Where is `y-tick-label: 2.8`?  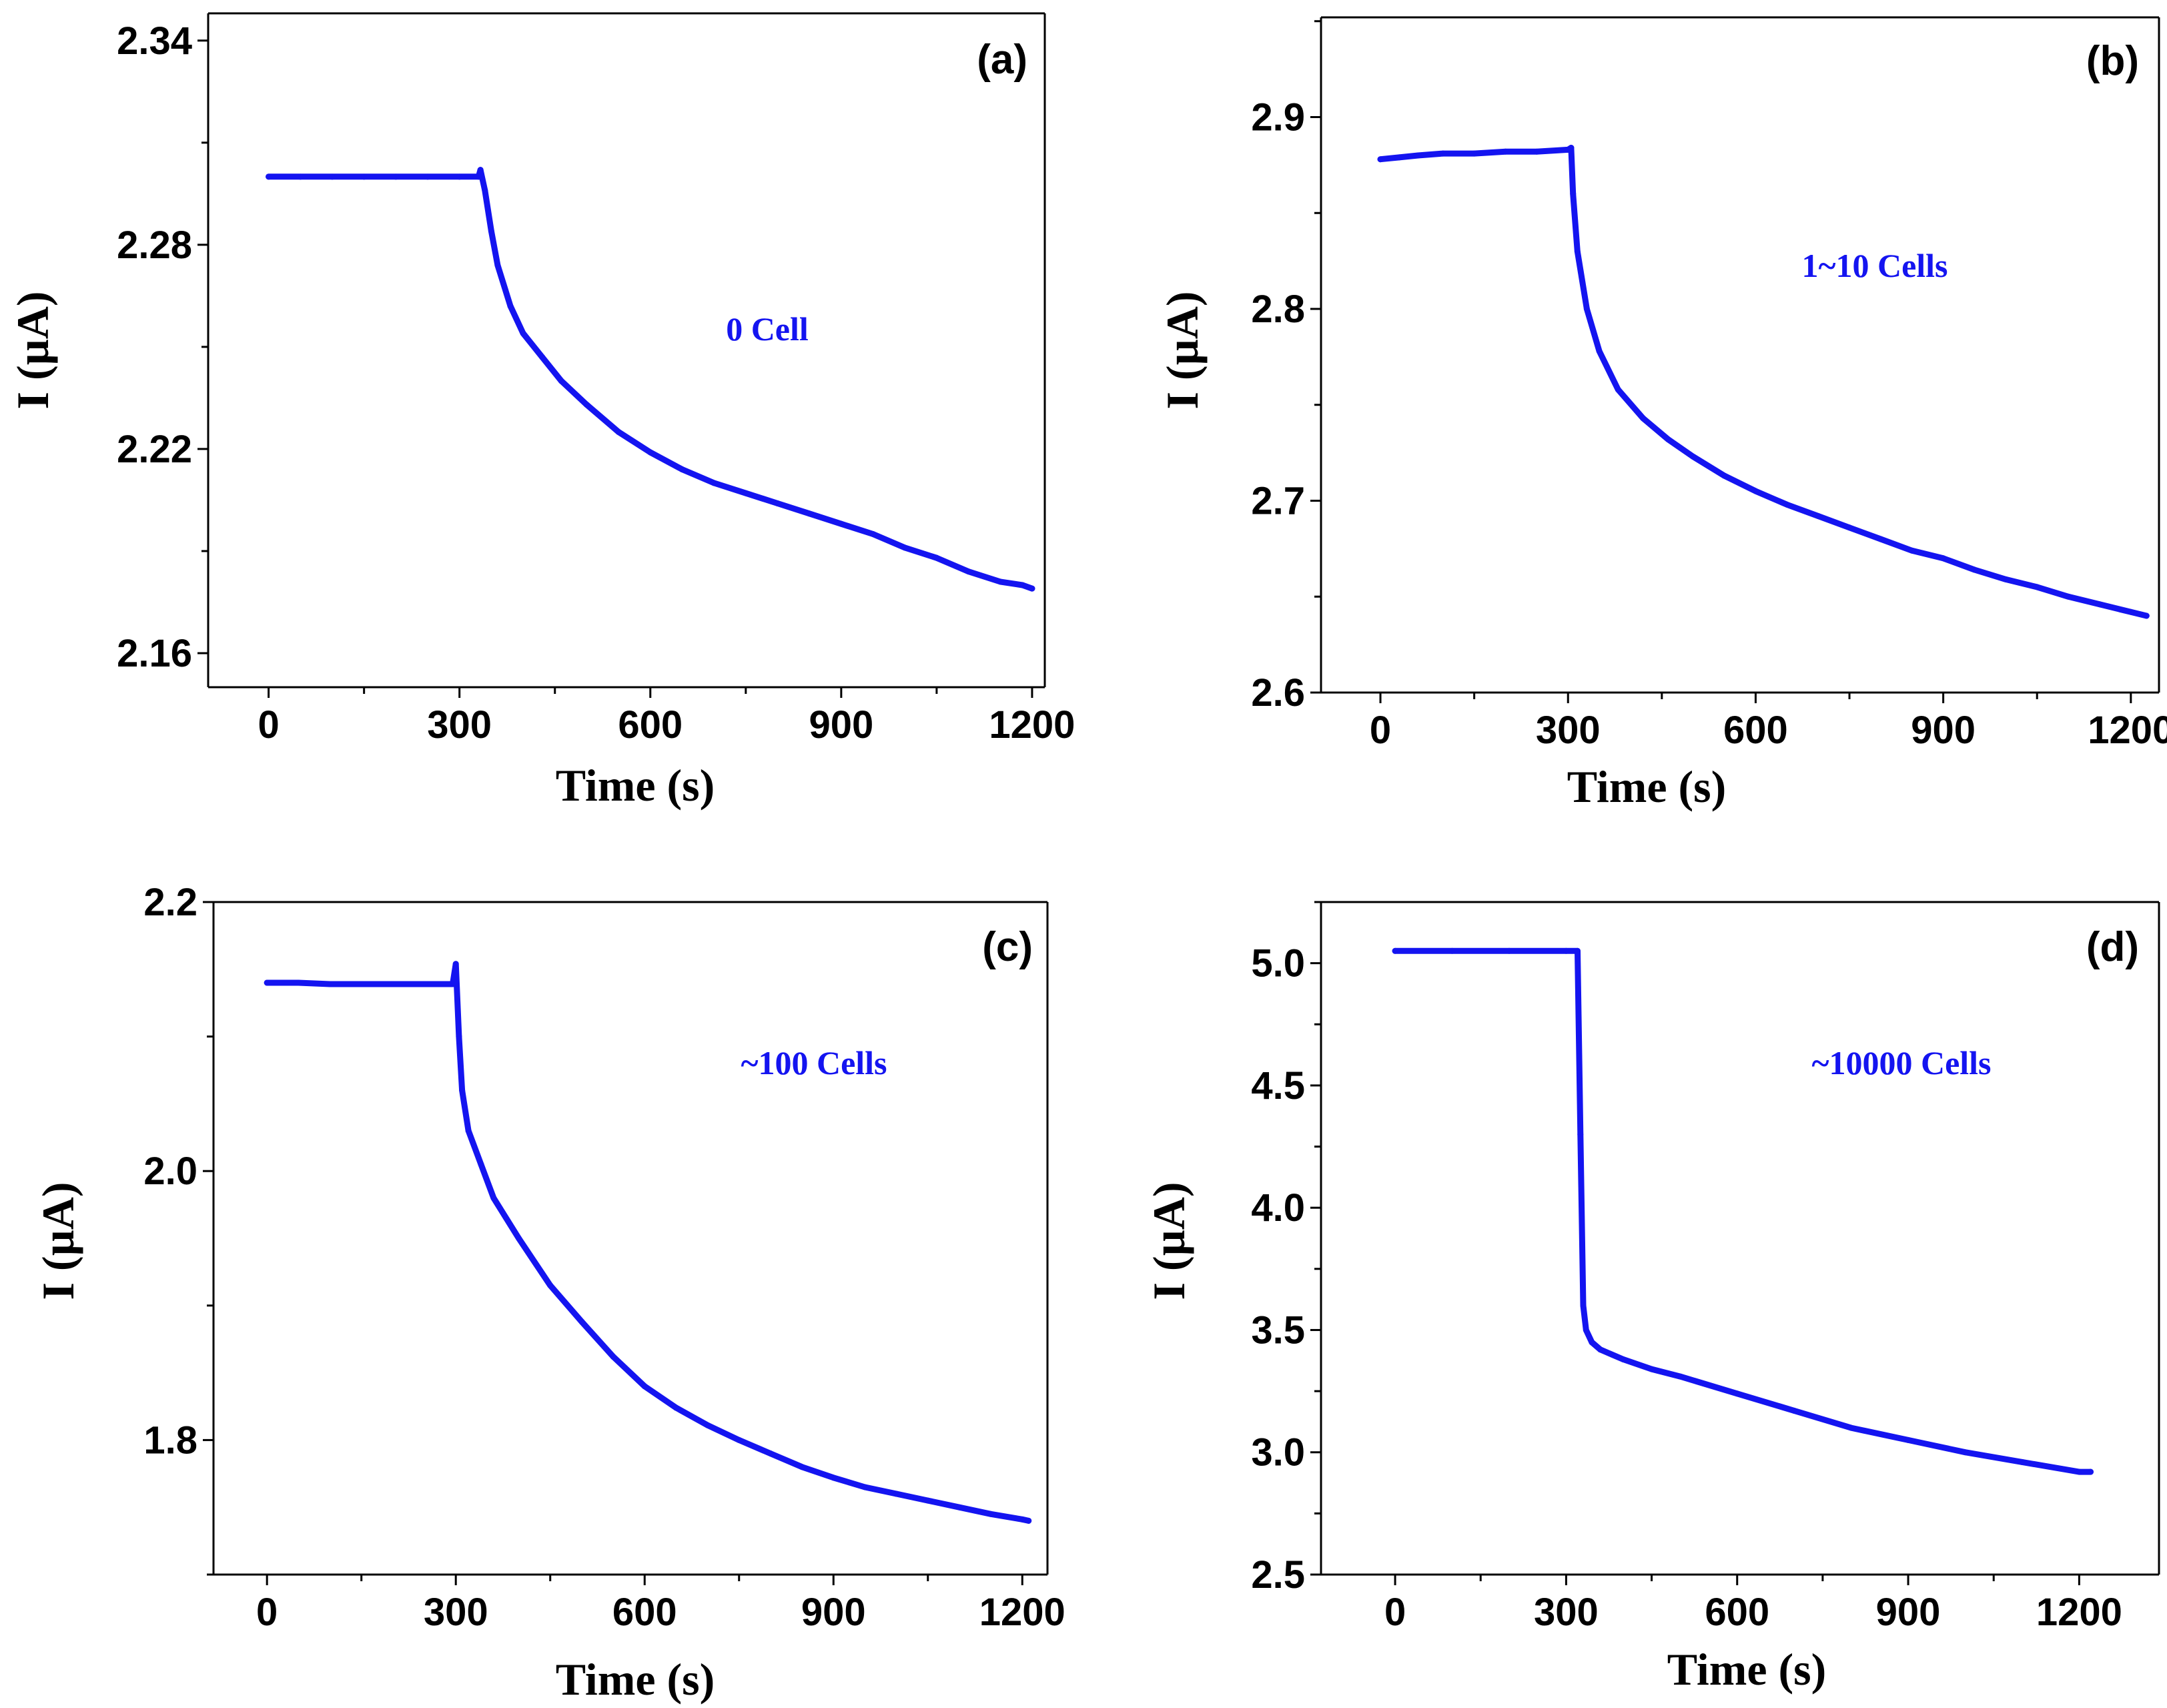
y-tick-label: 2.8 is located at coordinates (1278, 310).